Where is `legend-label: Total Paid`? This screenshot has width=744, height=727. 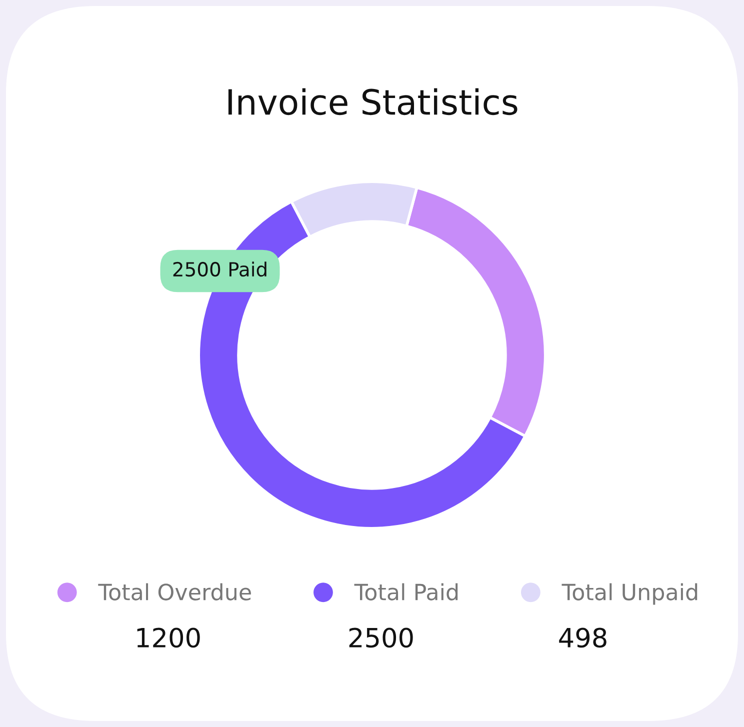 legend-label: Total Paid is located at coordinates (406, 591).